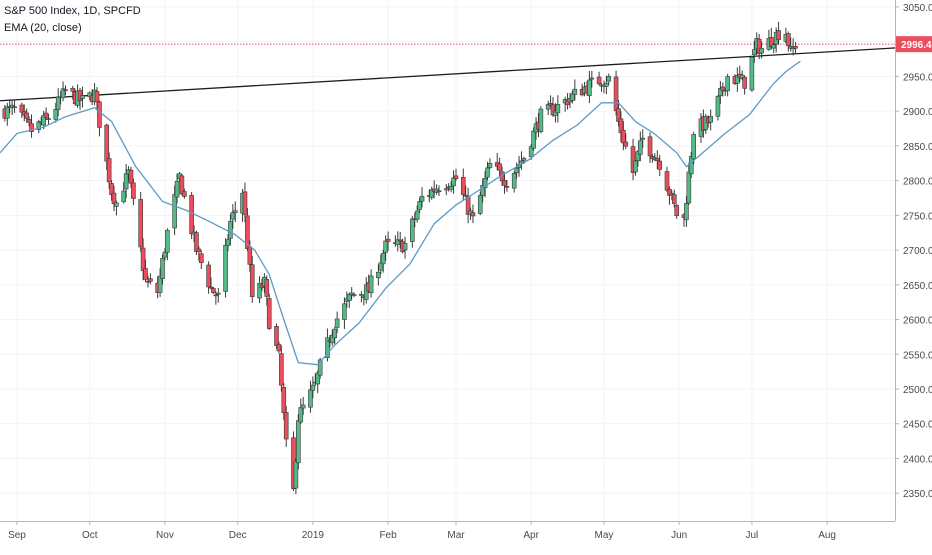  I want to click on x-tick-label: Mar, so click(456, 535).